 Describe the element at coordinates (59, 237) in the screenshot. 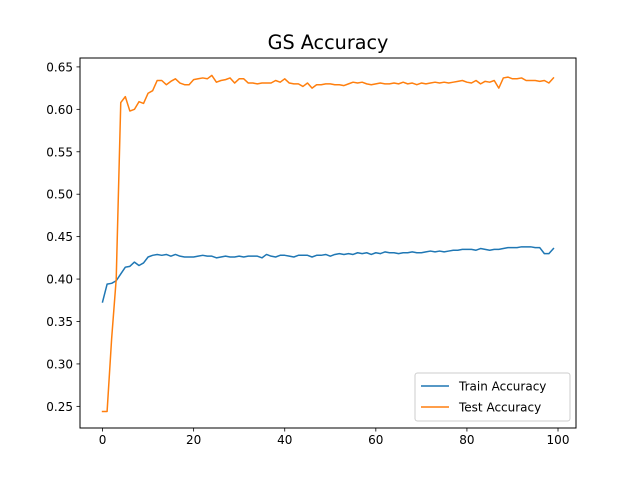

I see `y-tick-label: 0.45` at that location.